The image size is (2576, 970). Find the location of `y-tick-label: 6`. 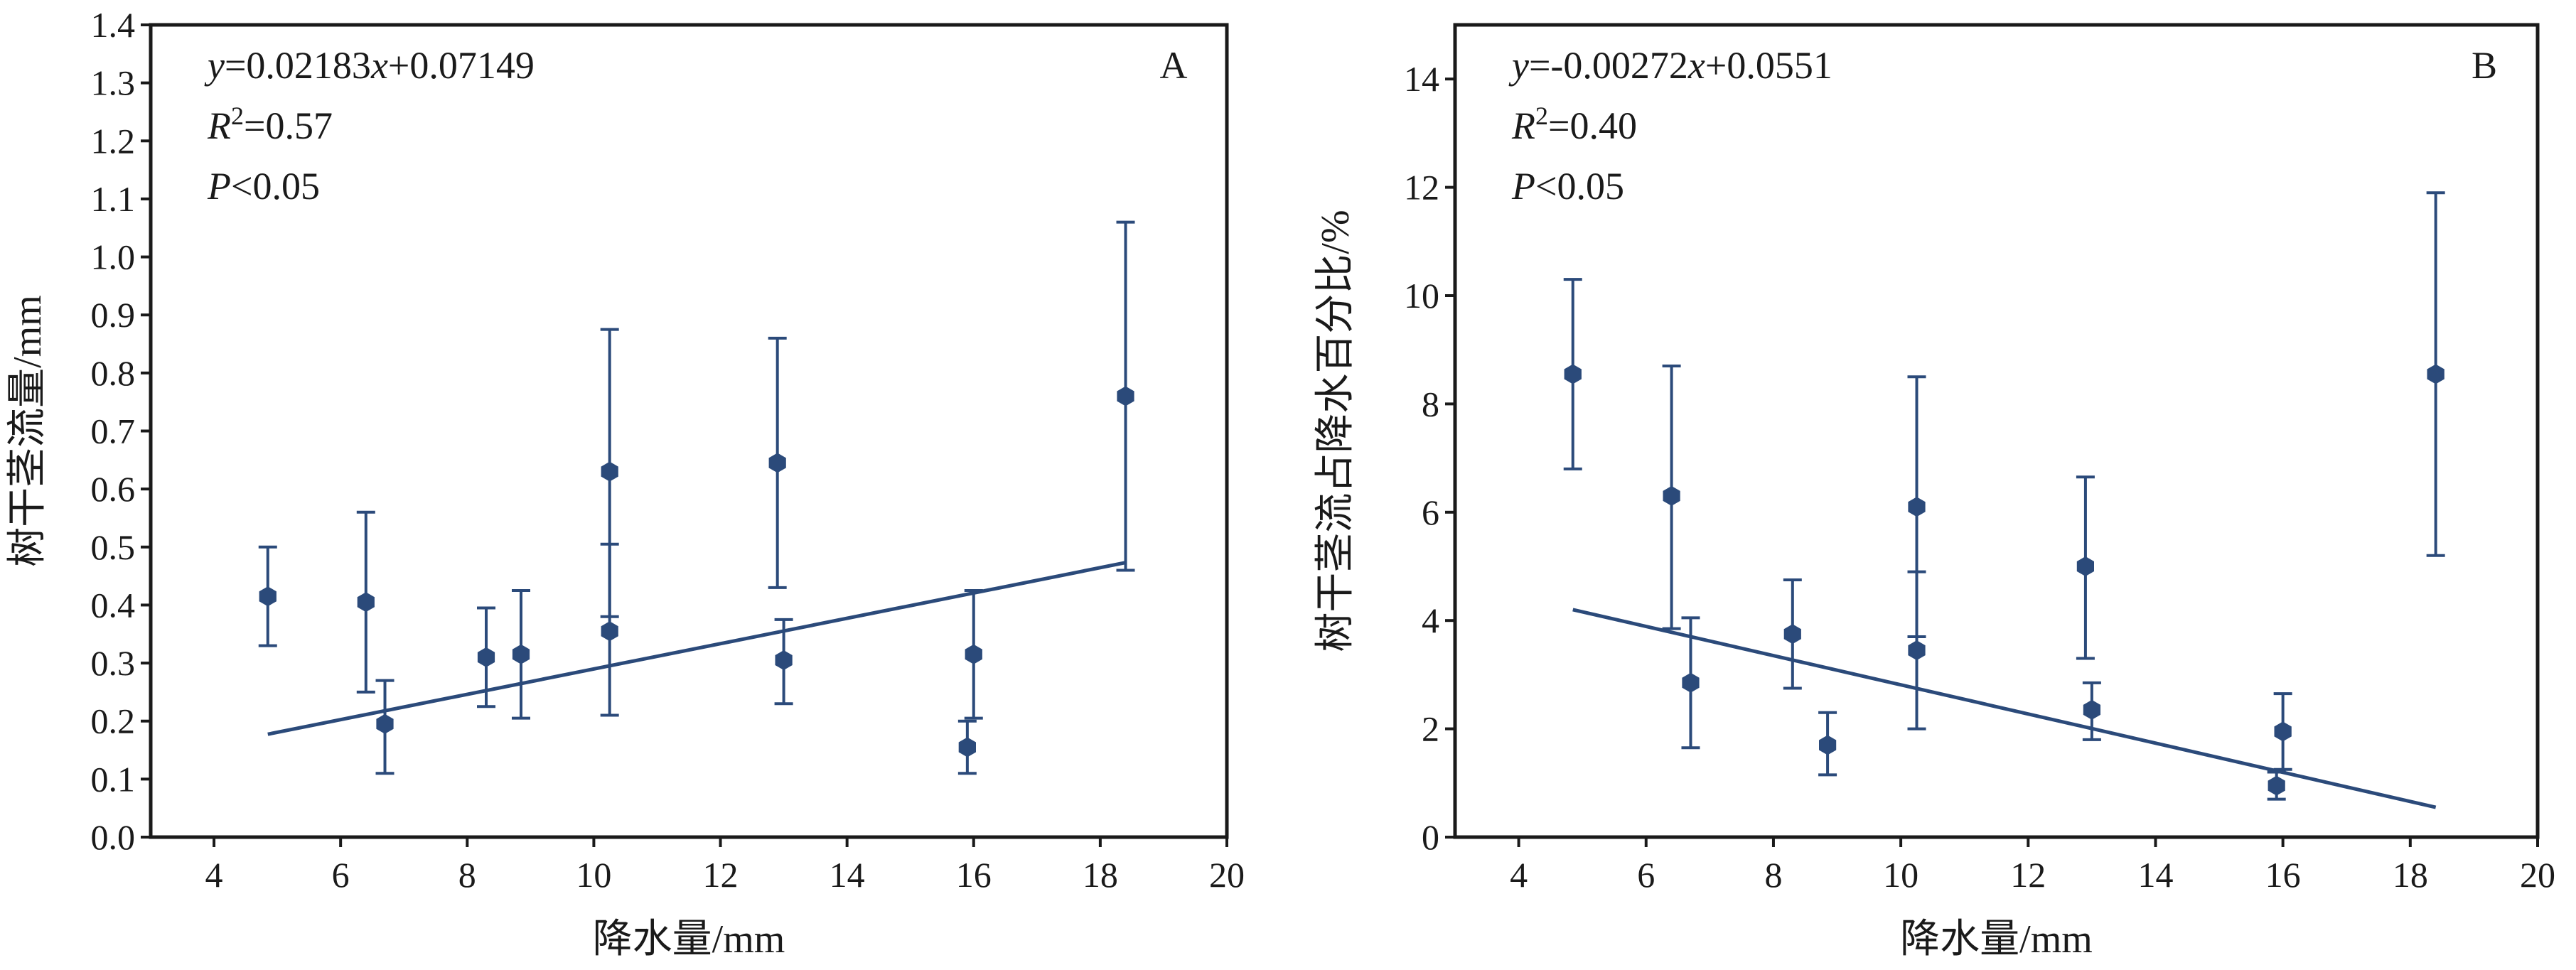

y-tick-label: 6 is located at coordinates (1430, 512).